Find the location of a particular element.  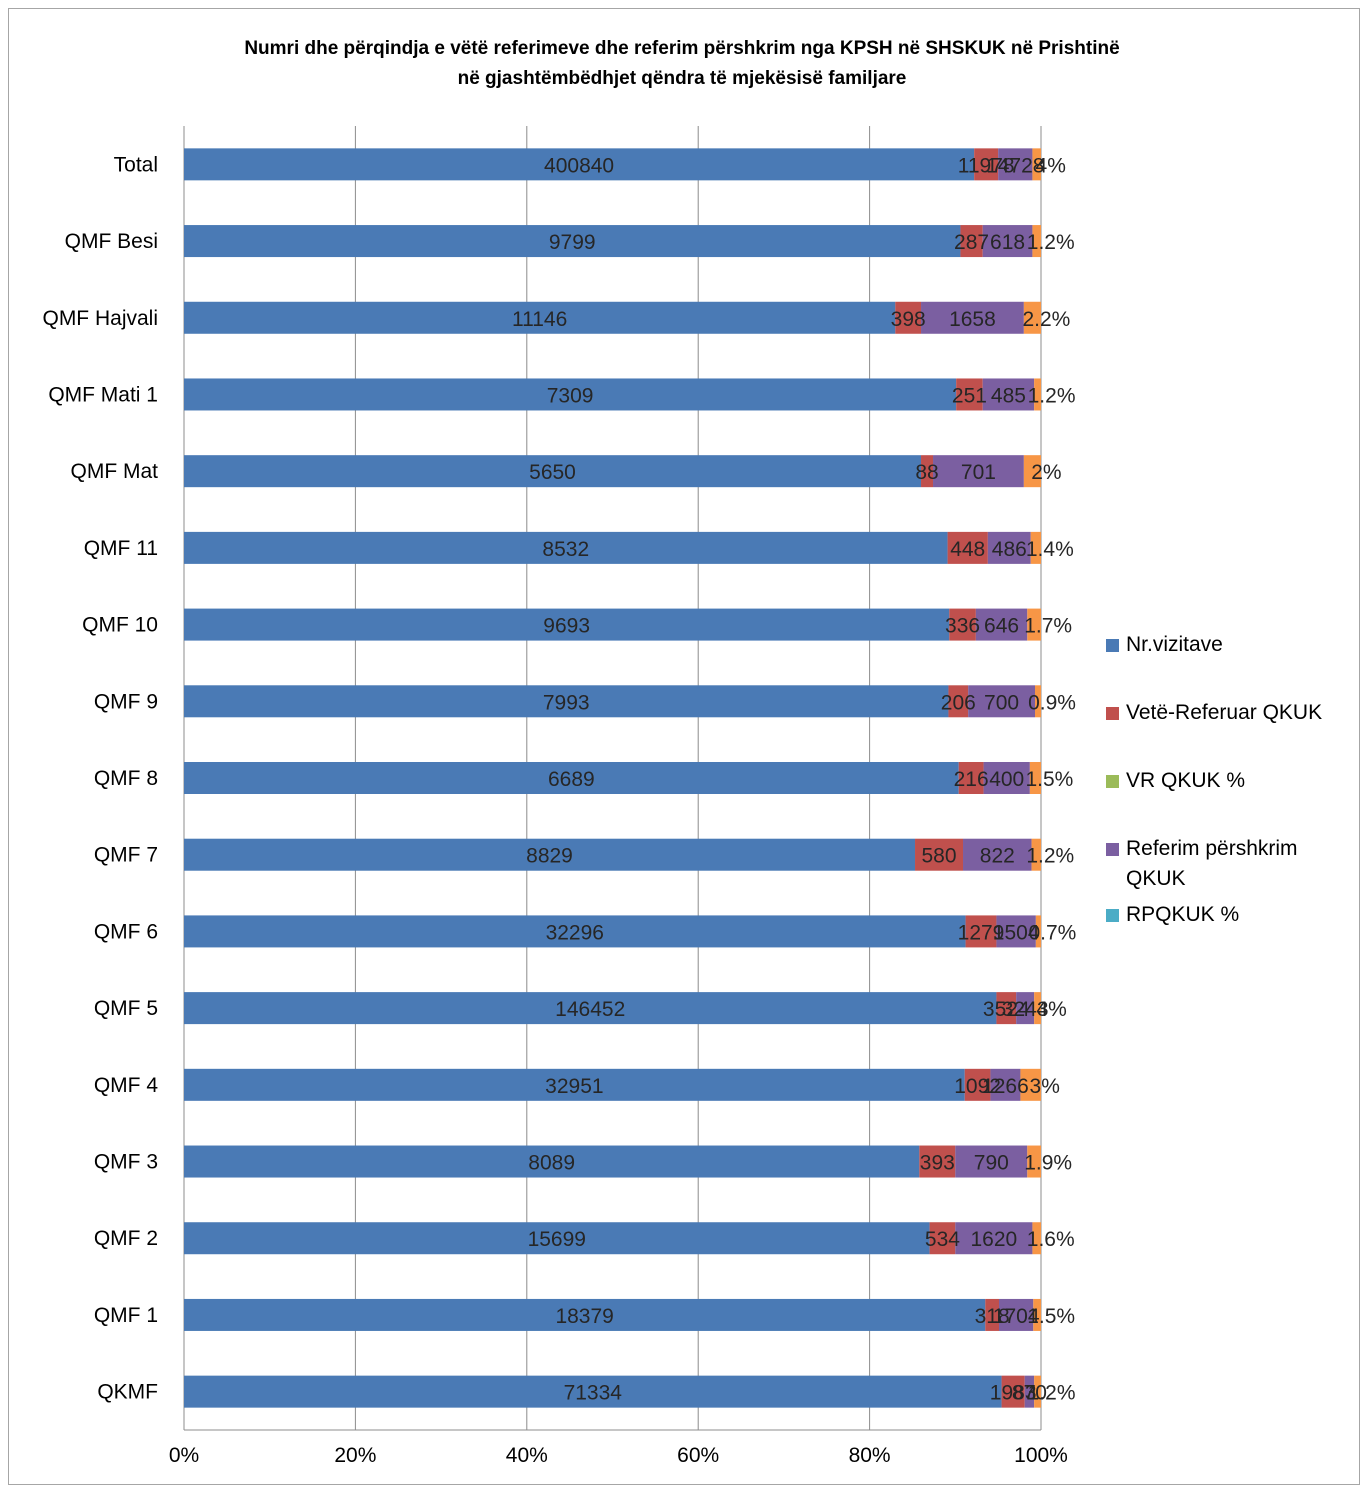

data-label: 618 is located at coordinates (1007, 242).